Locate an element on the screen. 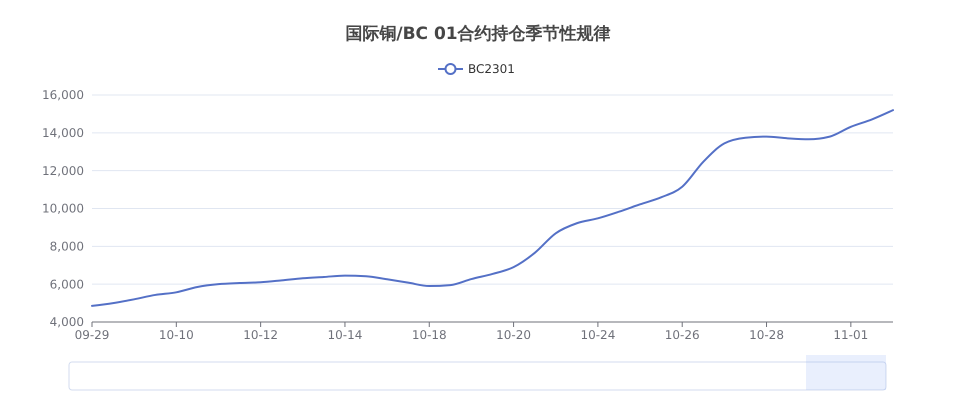 The height and width of the screenshot is (420, 956). x-tick-label: 09-29 is located at coordinates (92, 335).